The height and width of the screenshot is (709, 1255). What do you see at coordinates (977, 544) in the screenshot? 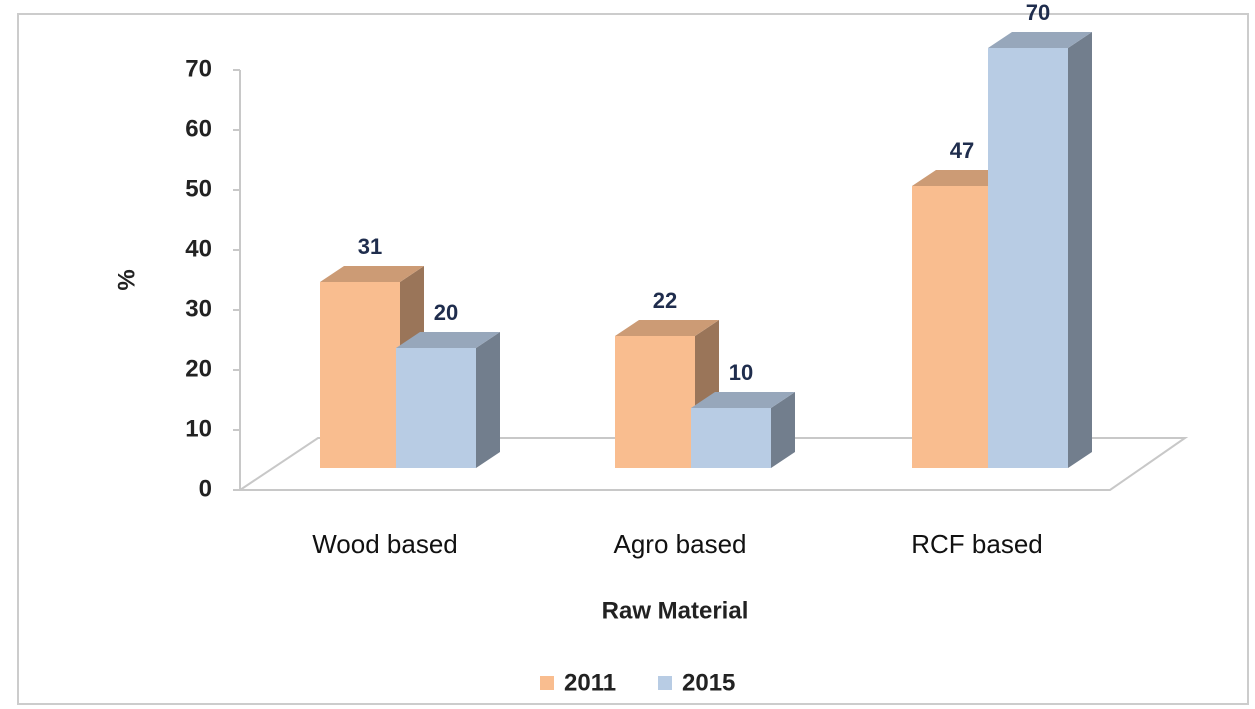
I see `x-tick-label: RCF based` at bounding box center [977, 544].